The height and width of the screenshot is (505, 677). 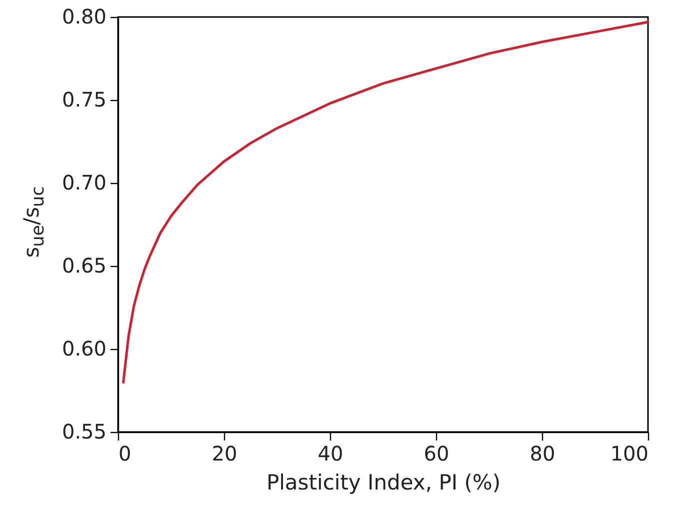 What do you see at coordinates (84, 266) in the screenshot?
I see `y-tick-label: 0.65` at bounding box center [84, 266].